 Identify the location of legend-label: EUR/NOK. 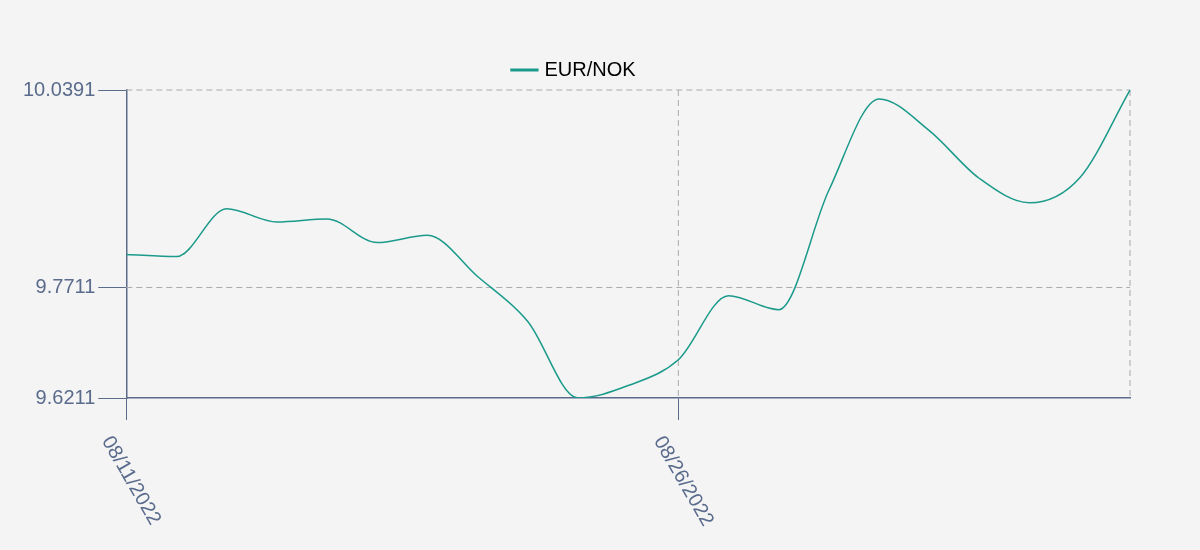
(590, 68).